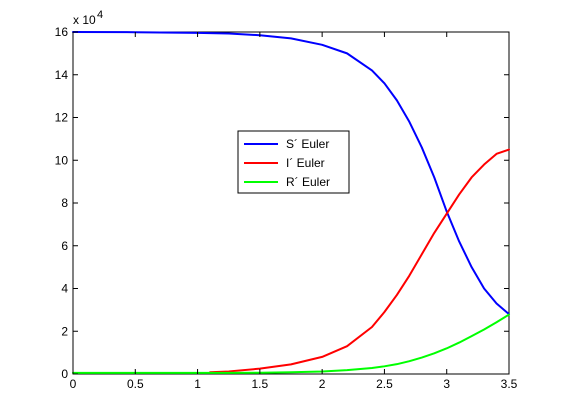  Describe the element at coordinates (307, 144) in the screenshot. I see `legend-label-0: S´ Euler` at that location.